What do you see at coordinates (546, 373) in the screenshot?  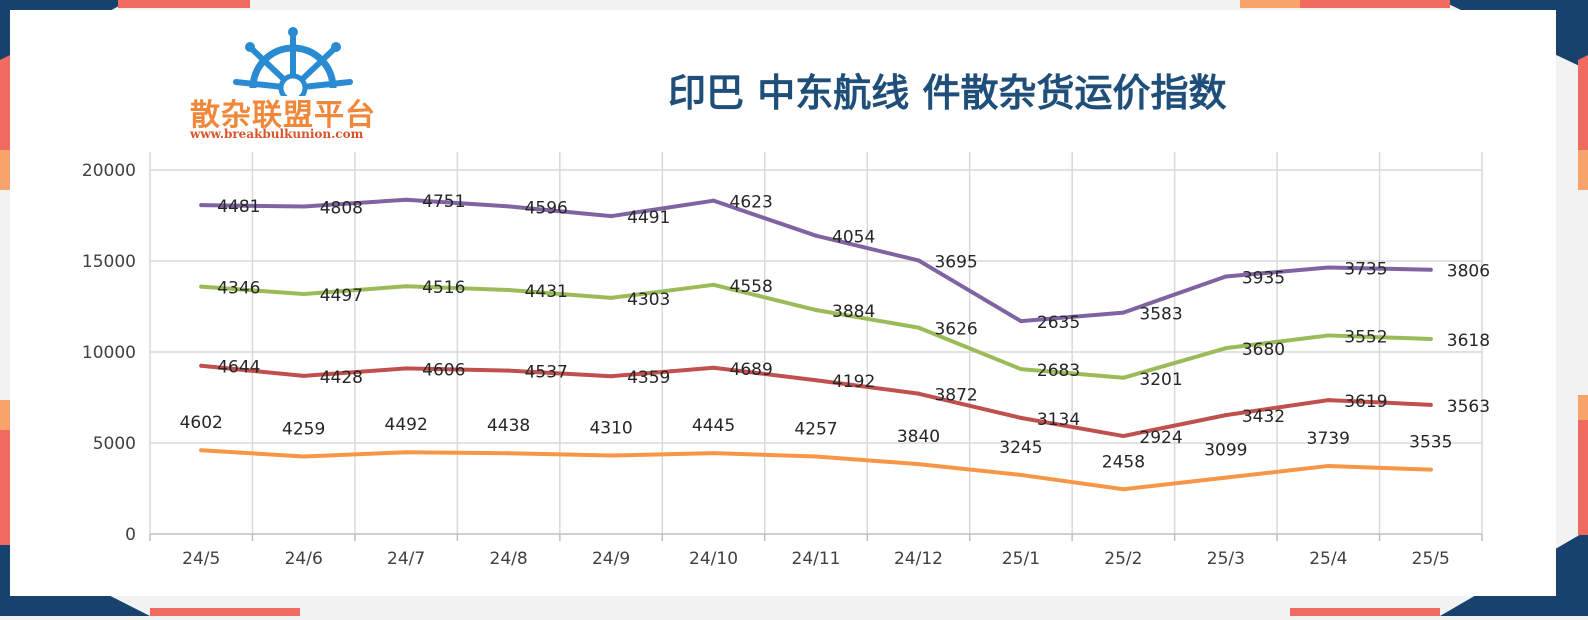 I see `data-label: 4537` at bounding box center [546, 373].